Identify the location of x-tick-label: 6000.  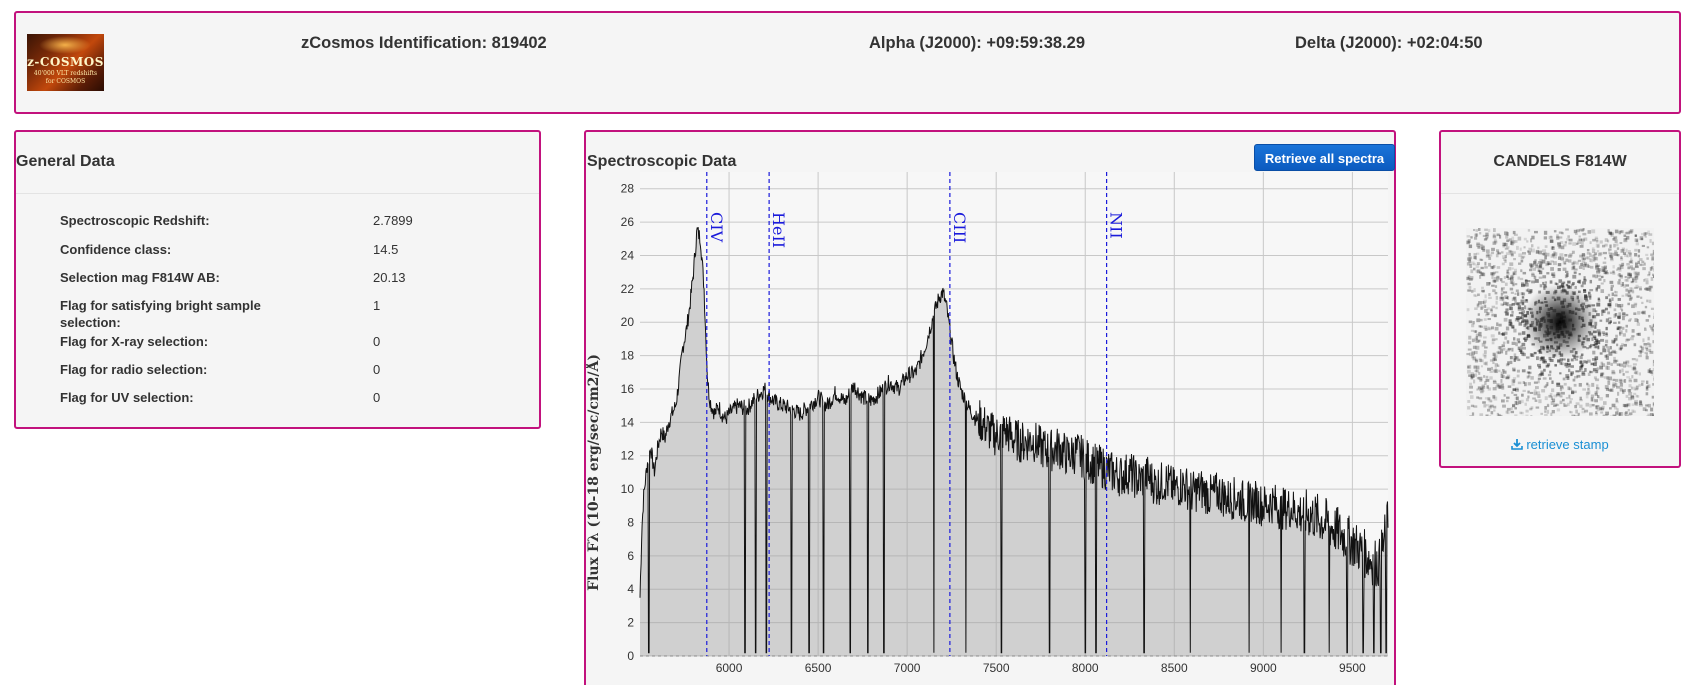
(729, 668).